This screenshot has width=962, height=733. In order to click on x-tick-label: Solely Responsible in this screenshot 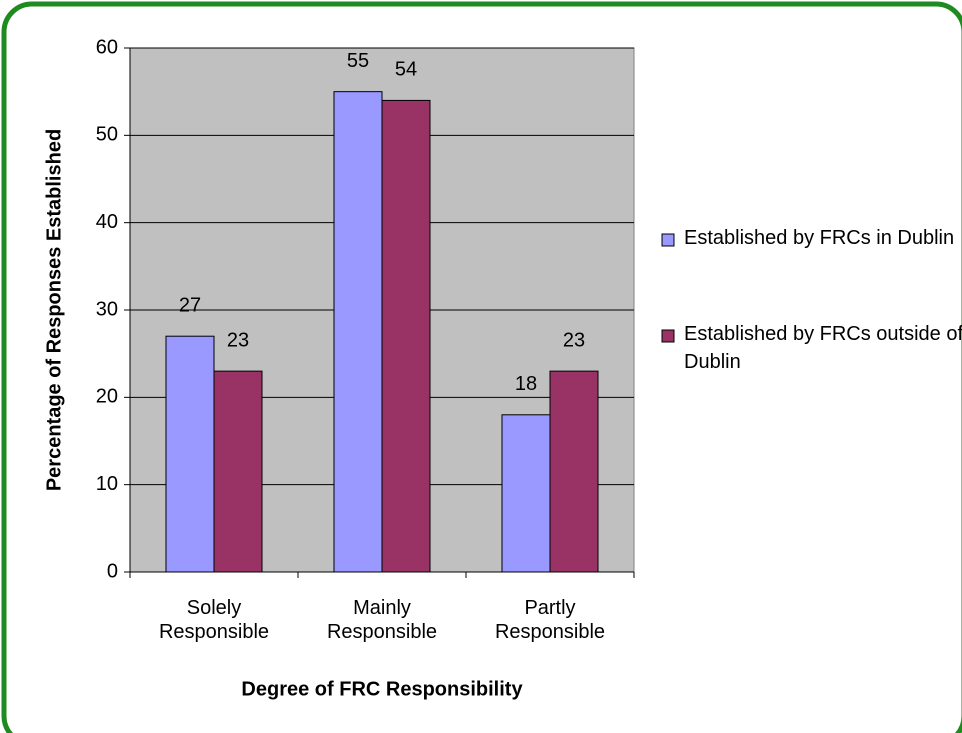, I will do `click(214, 620)`.